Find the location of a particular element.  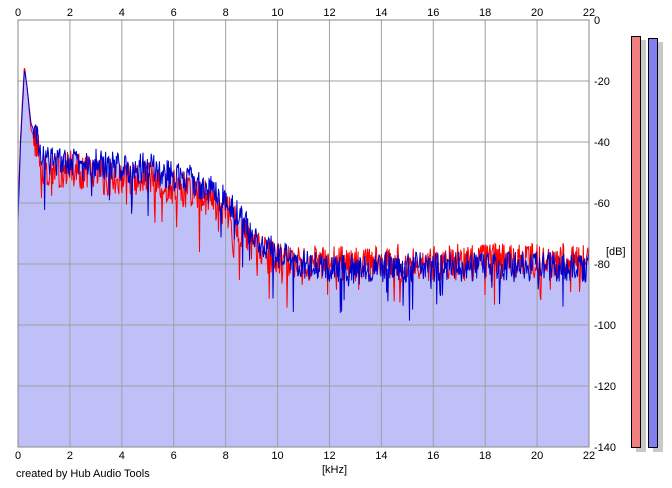

y-tick-label: -20 is located at coordinates (602, 82).